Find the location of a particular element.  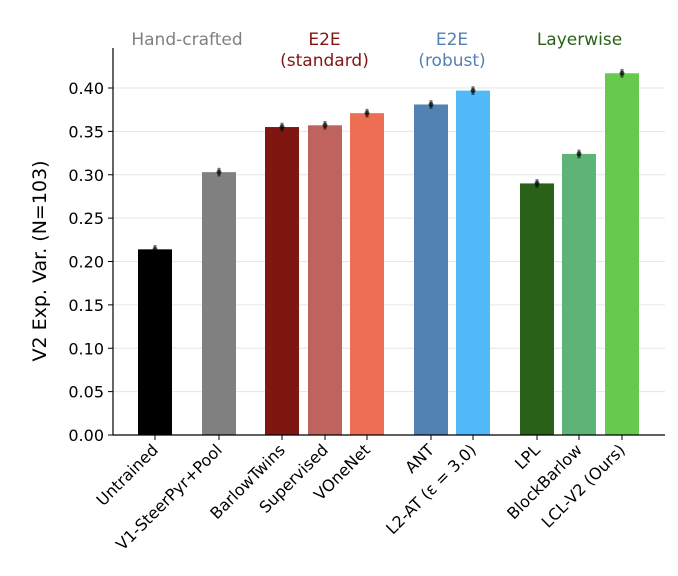

group-sublabel: (robust) is located at coordinates (451, 61).